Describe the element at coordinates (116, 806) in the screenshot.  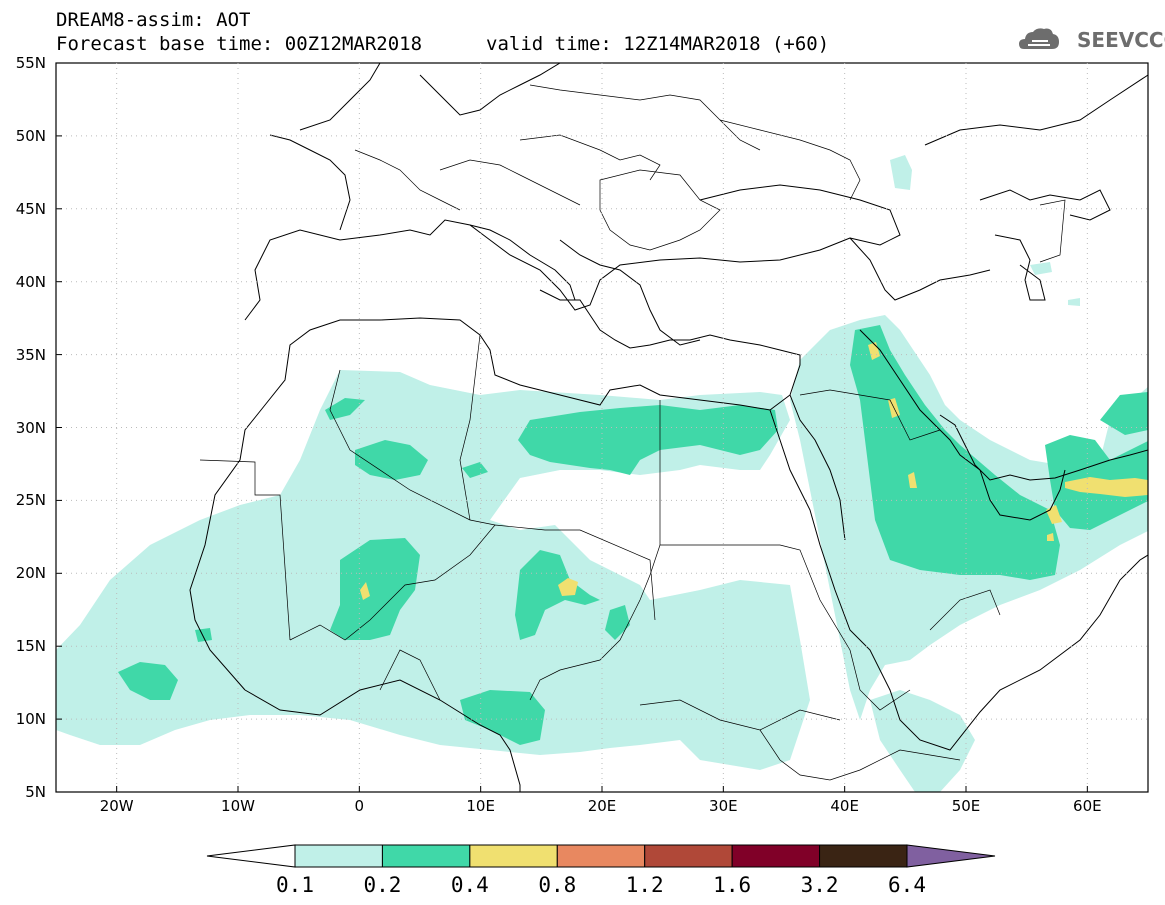
I see `lon-label: 20W` at that location.